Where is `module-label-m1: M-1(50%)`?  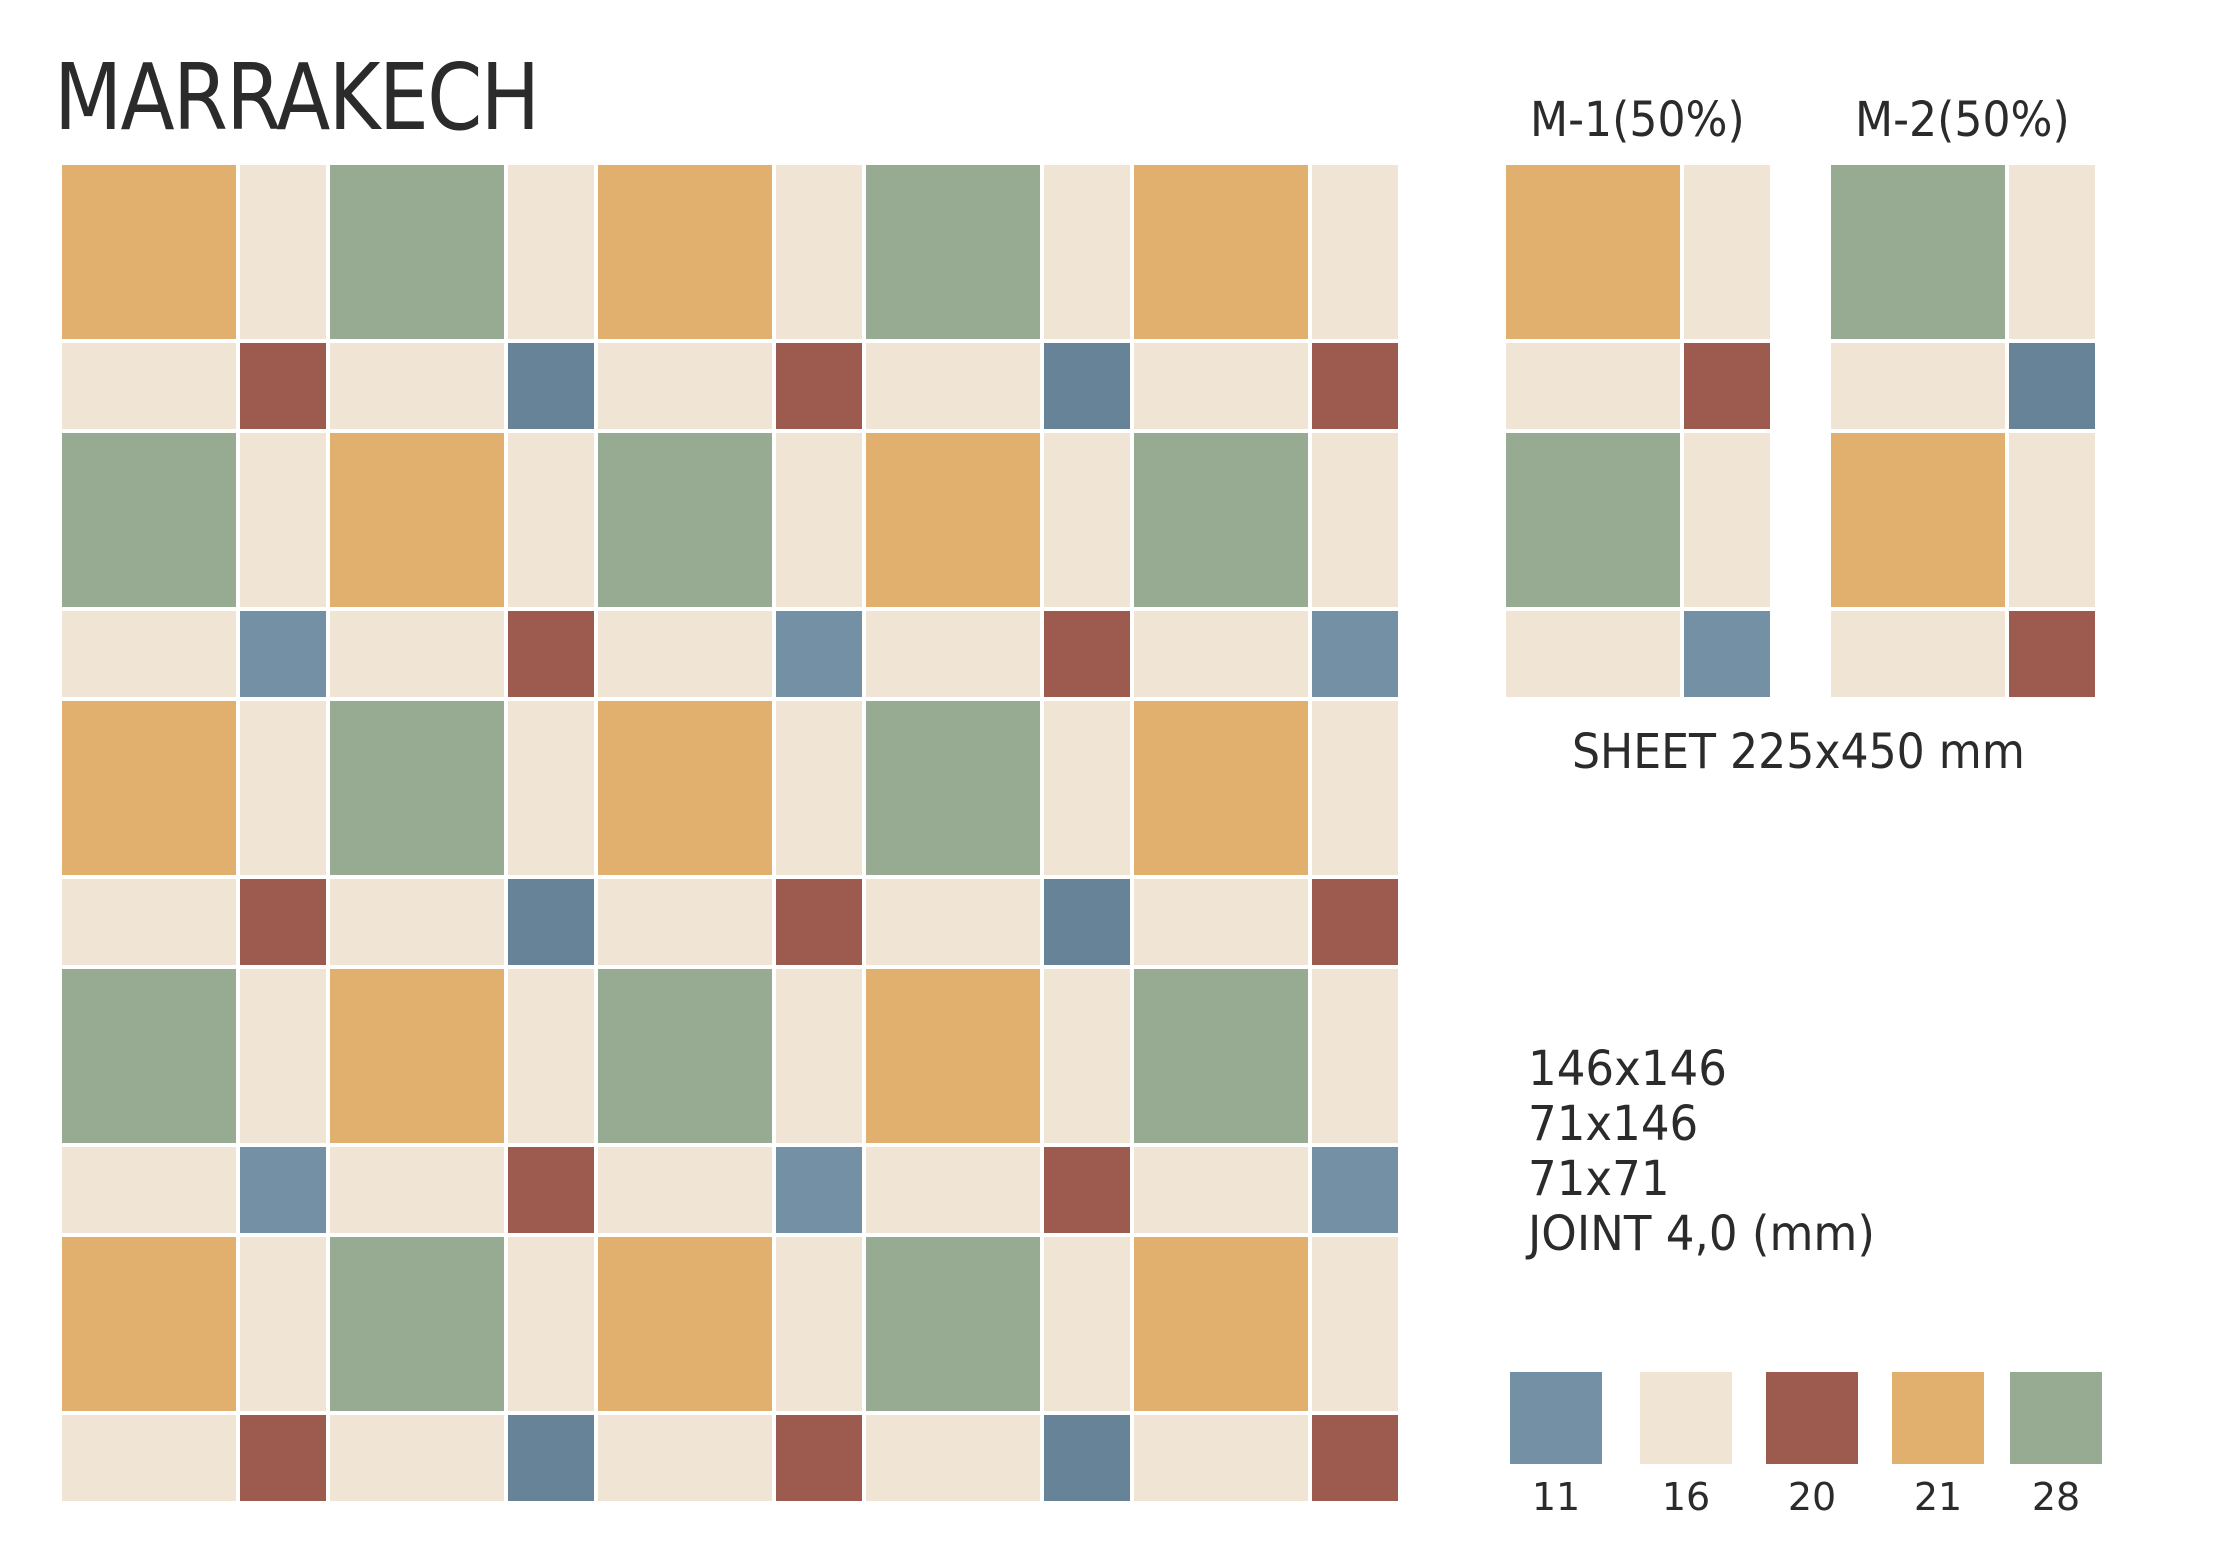
module-label-m1: M-1(50%) is located at coordinates (1637, 120).